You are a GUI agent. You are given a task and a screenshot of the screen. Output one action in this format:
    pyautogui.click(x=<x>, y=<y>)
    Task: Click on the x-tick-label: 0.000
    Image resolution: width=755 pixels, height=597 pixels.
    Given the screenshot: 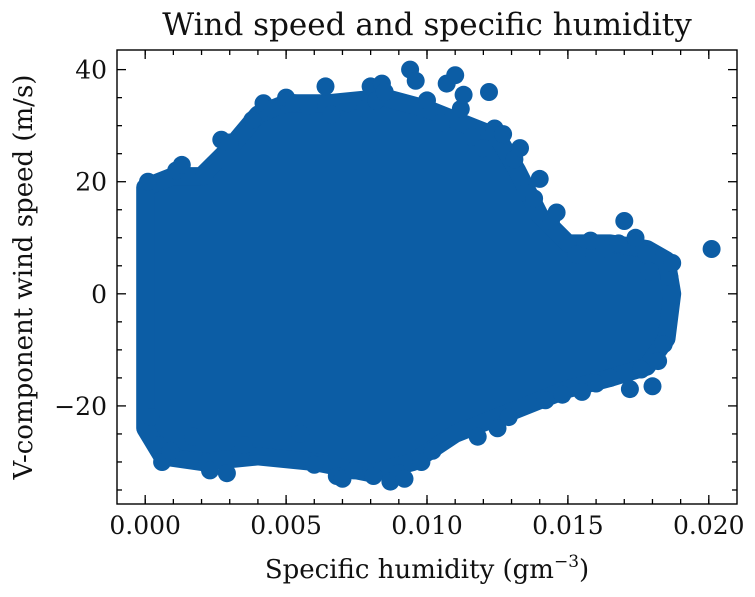 What is the action you would take?
    pyautogui.click(x=145, y=525)
    